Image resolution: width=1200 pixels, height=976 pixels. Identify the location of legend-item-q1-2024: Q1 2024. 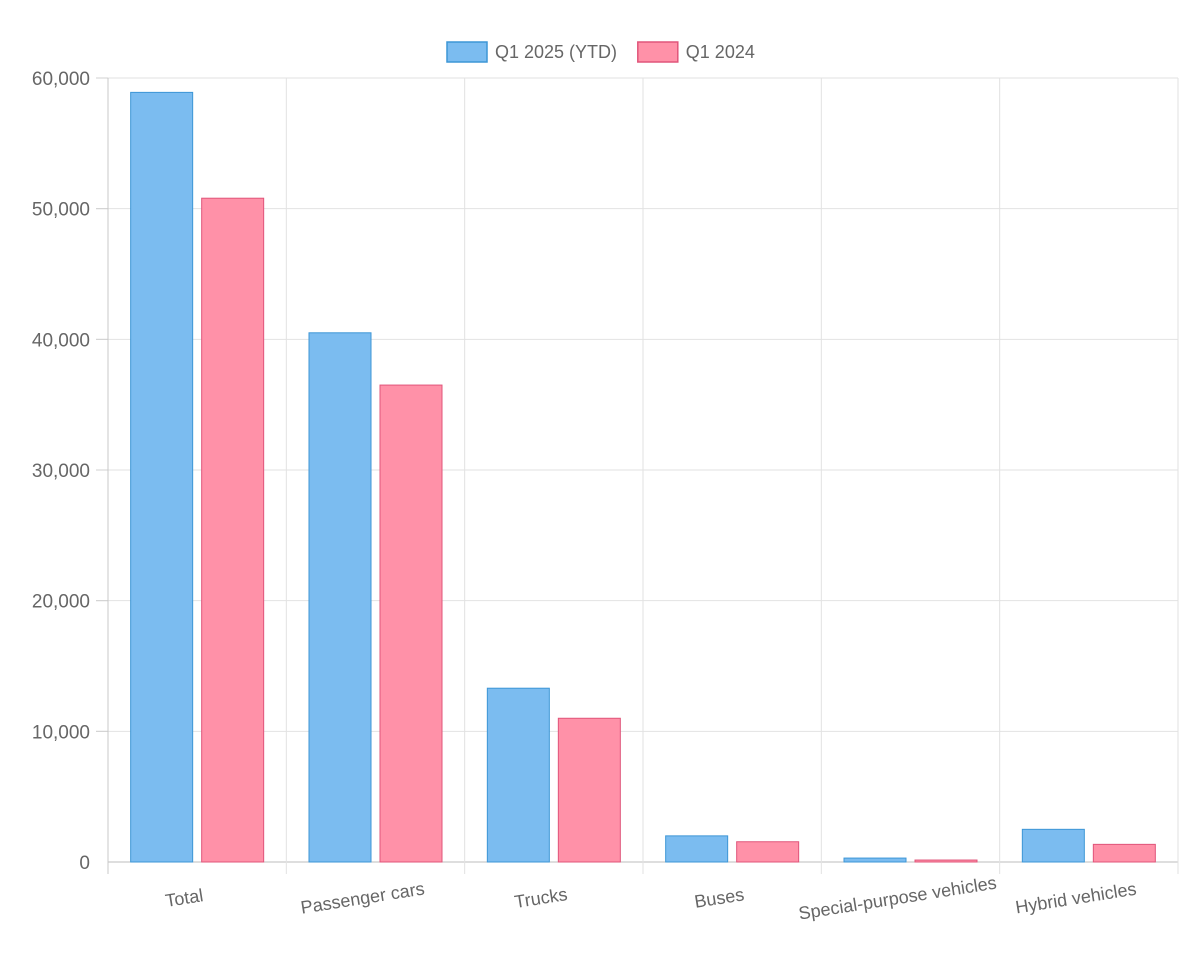
(696, 52).